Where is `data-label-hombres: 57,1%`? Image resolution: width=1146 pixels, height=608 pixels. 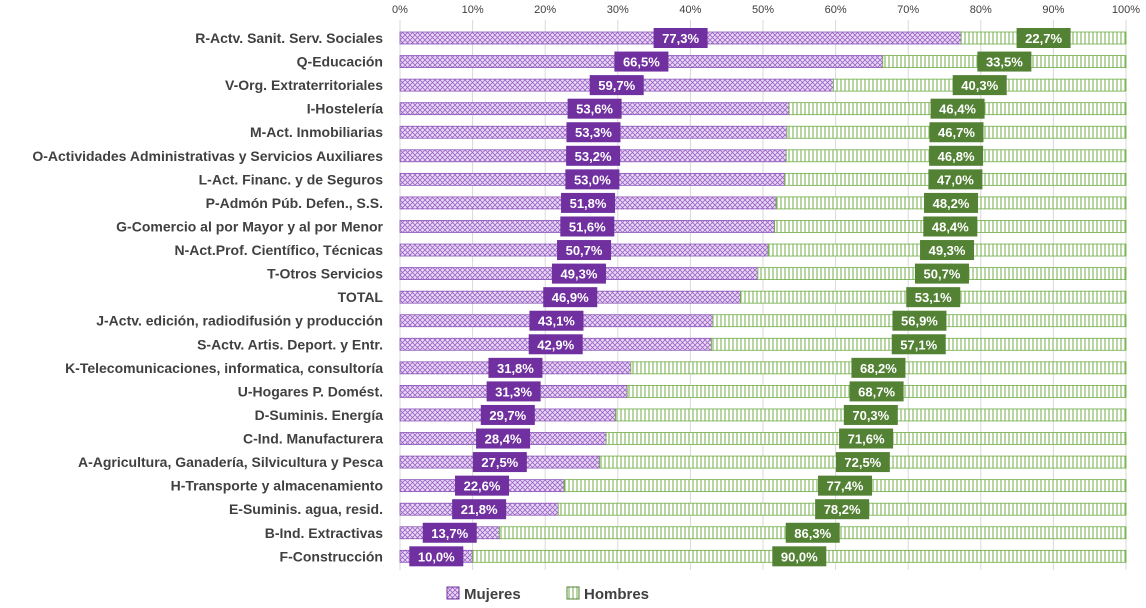 data-label-hombres: 57,1% is located at coordinates (918, 344).